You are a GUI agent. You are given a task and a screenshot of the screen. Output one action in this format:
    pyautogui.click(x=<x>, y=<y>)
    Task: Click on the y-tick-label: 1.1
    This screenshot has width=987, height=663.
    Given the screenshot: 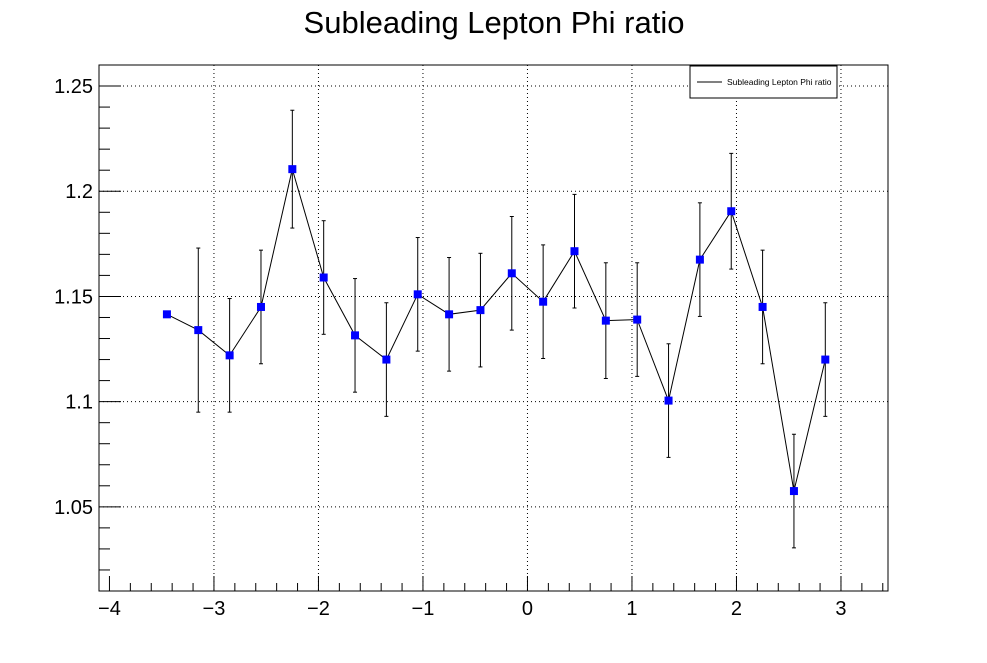 What is the action you would take?
    pyautogui.click(x=79, y=403)
    